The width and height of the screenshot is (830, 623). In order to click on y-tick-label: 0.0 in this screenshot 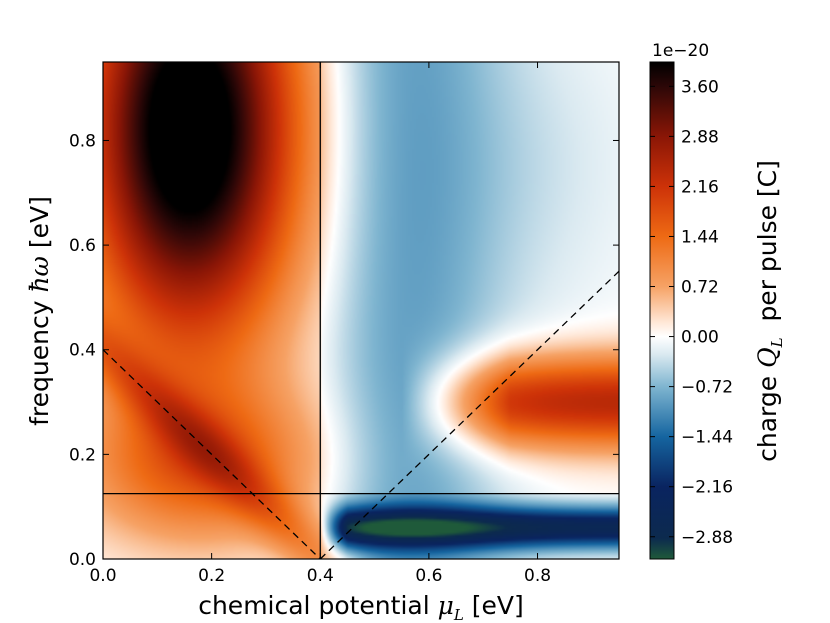, I will do `click(82, 560)`.